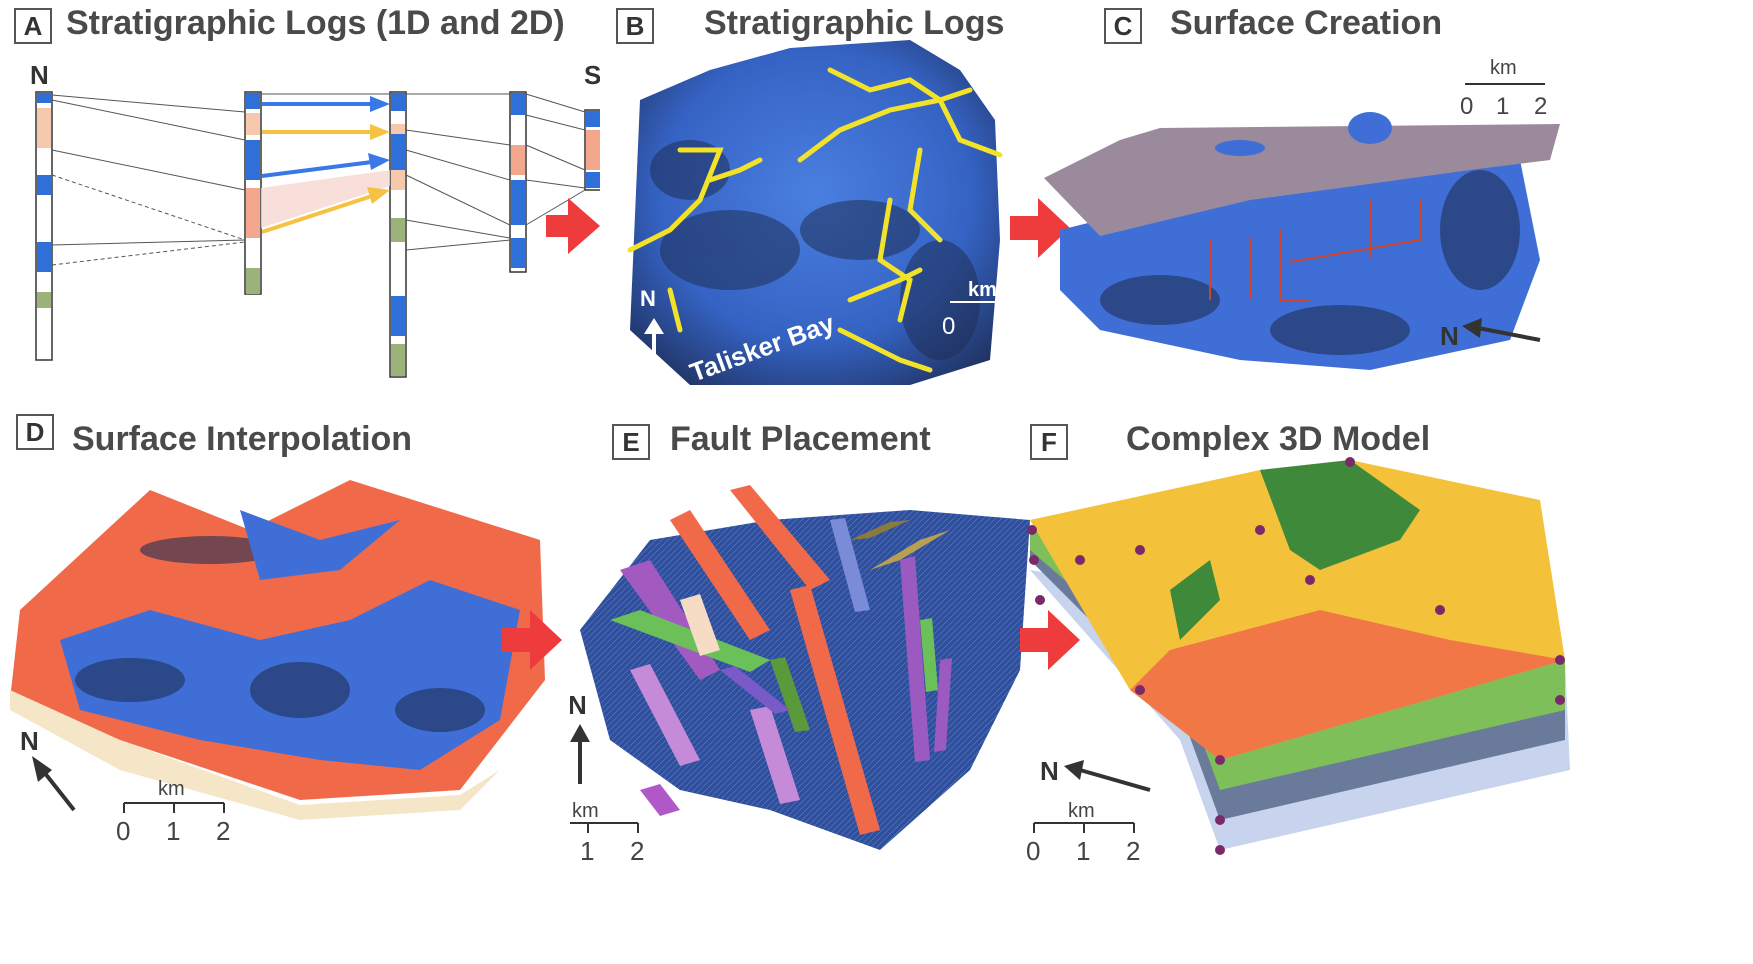  I want to click on north-label-c: N, so click(1449, 336).